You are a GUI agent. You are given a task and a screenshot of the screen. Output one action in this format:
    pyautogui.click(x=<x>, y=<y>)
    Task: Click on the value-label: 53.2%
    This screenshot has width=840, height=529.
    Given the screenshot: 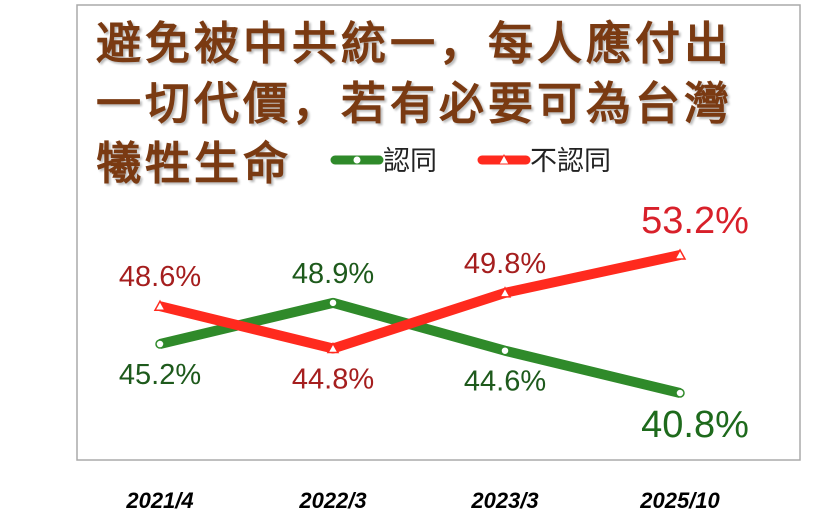 What is the action you would take?
    pyautogui.click(x=695, y=221)
    